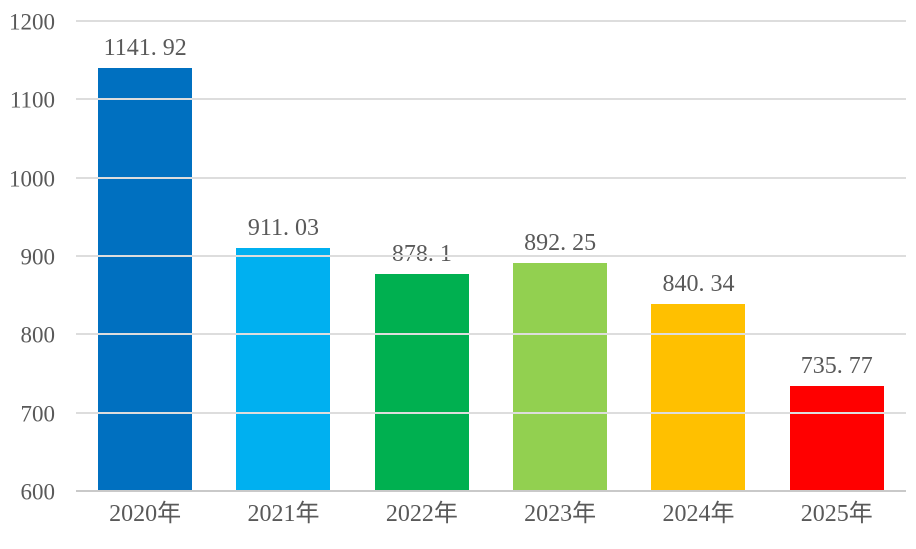 The width and height of the screenshot is (916, 549). What do you see at coordinates (32, 100) in the screenshot?
I see `y-tick-label: 1100` at bounding box center [32, 100].